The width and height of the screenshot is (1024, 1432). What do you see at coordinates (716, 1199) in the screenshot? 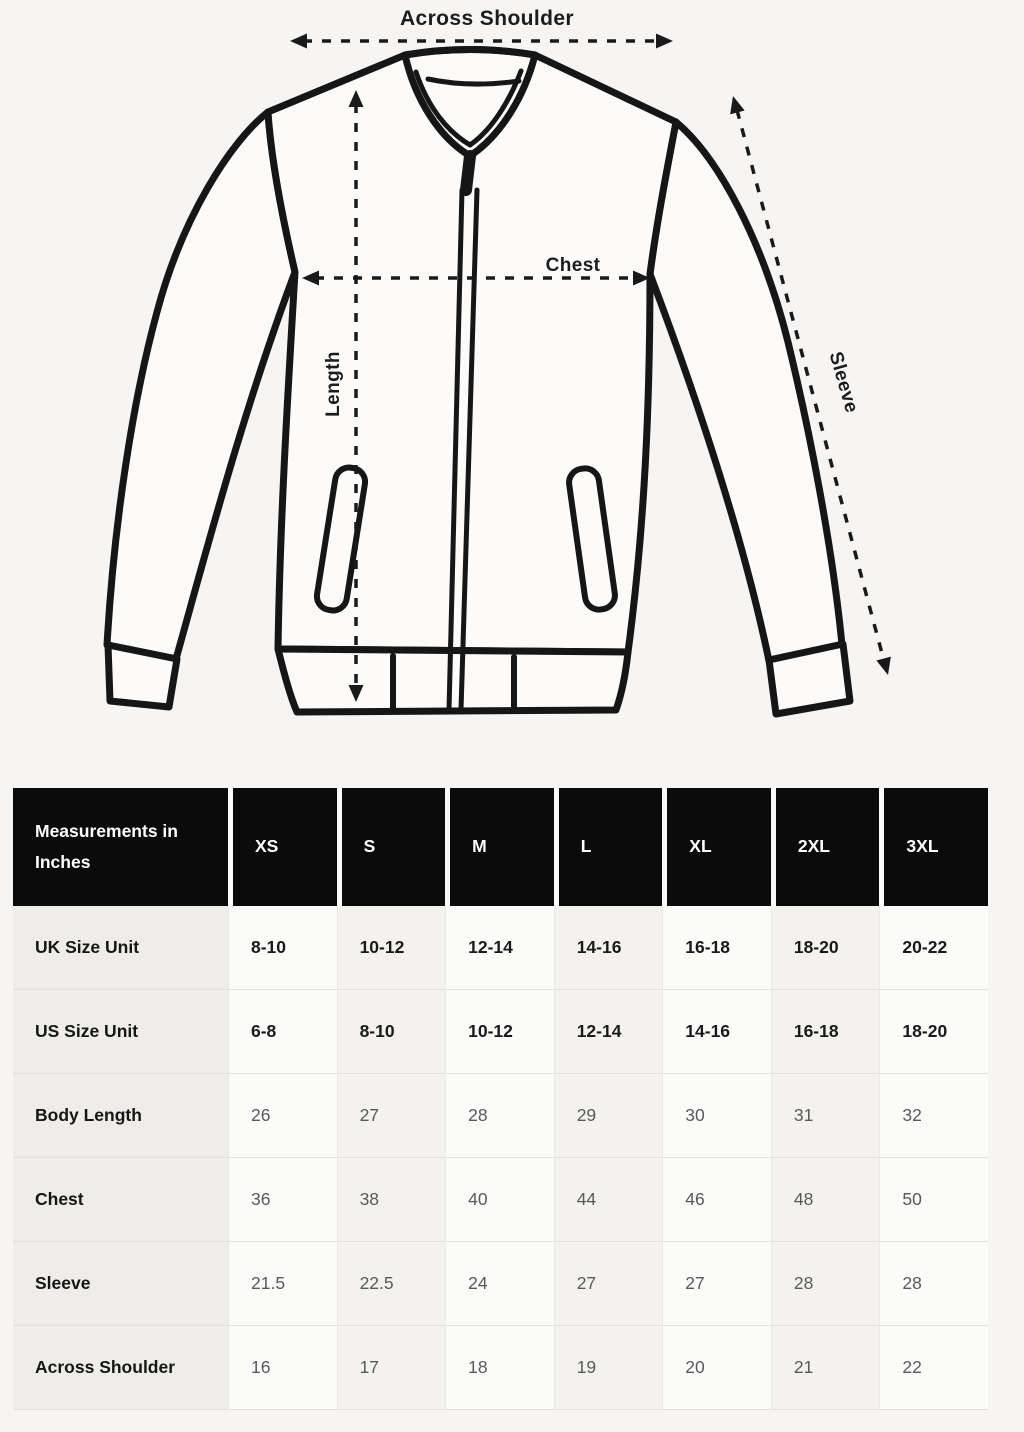
I see `size-chart-cell: 46` at bounding box center [716, 1199].